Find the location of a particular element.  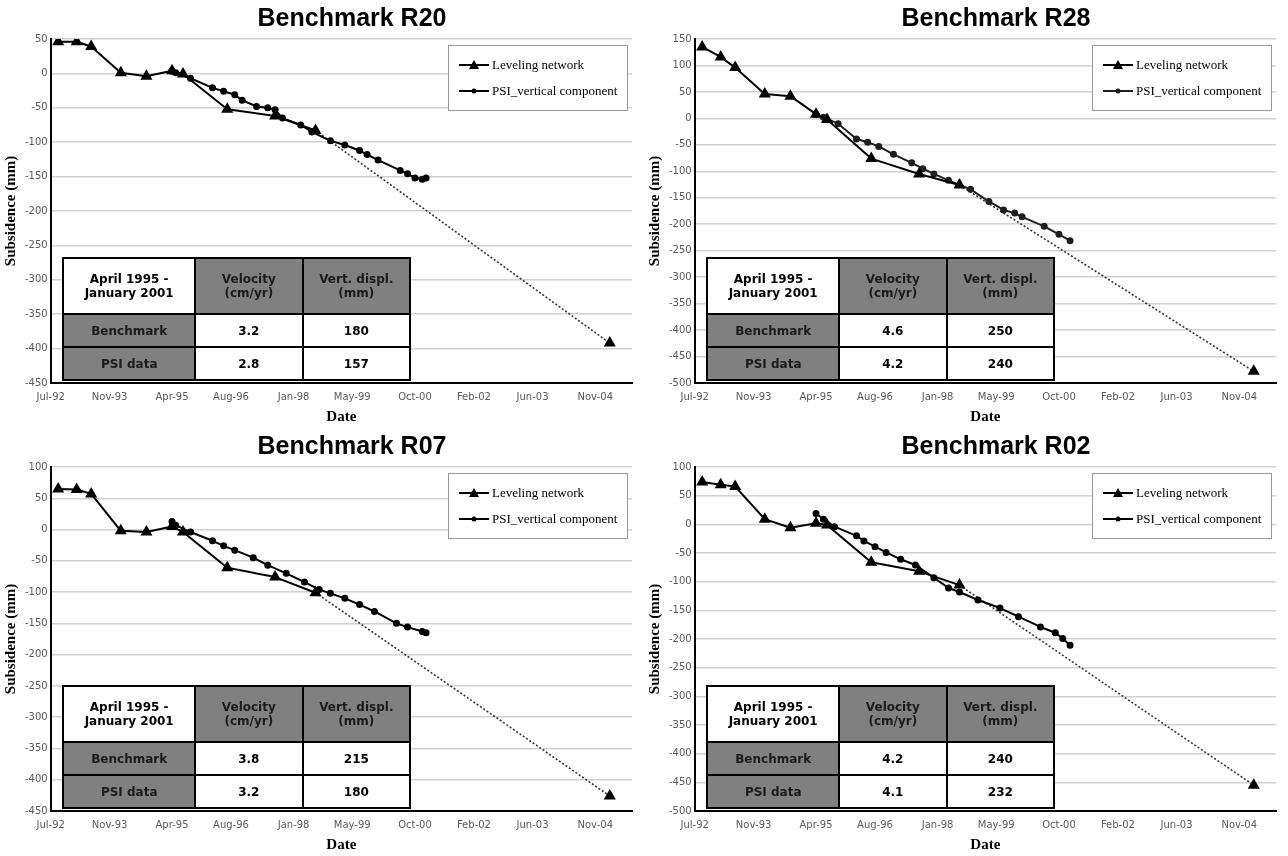

chart-title: Benchmark R07 is located at coordinates (352, 445).